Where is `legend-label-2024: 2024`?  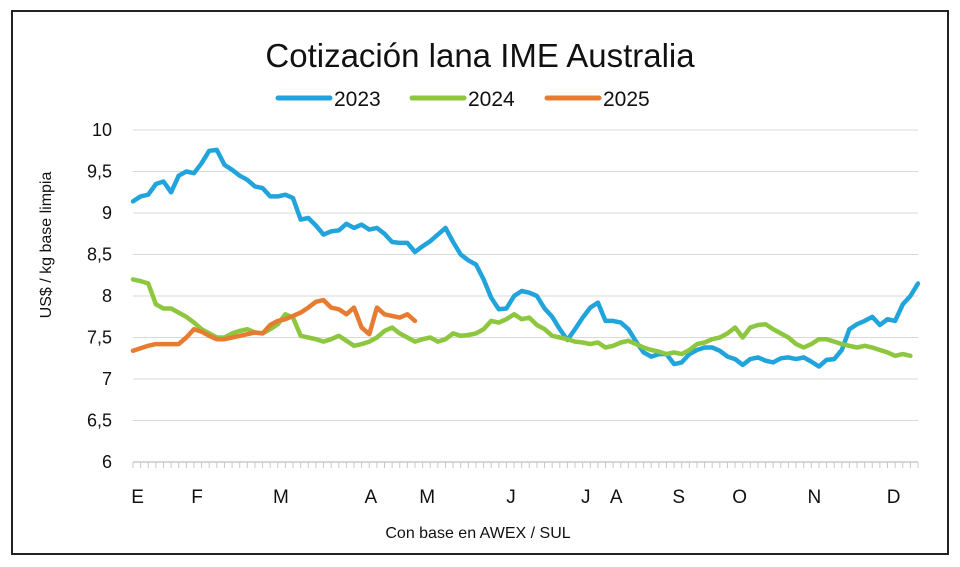
legend-label-2024: 2024 is located at coordinates (491, 99).